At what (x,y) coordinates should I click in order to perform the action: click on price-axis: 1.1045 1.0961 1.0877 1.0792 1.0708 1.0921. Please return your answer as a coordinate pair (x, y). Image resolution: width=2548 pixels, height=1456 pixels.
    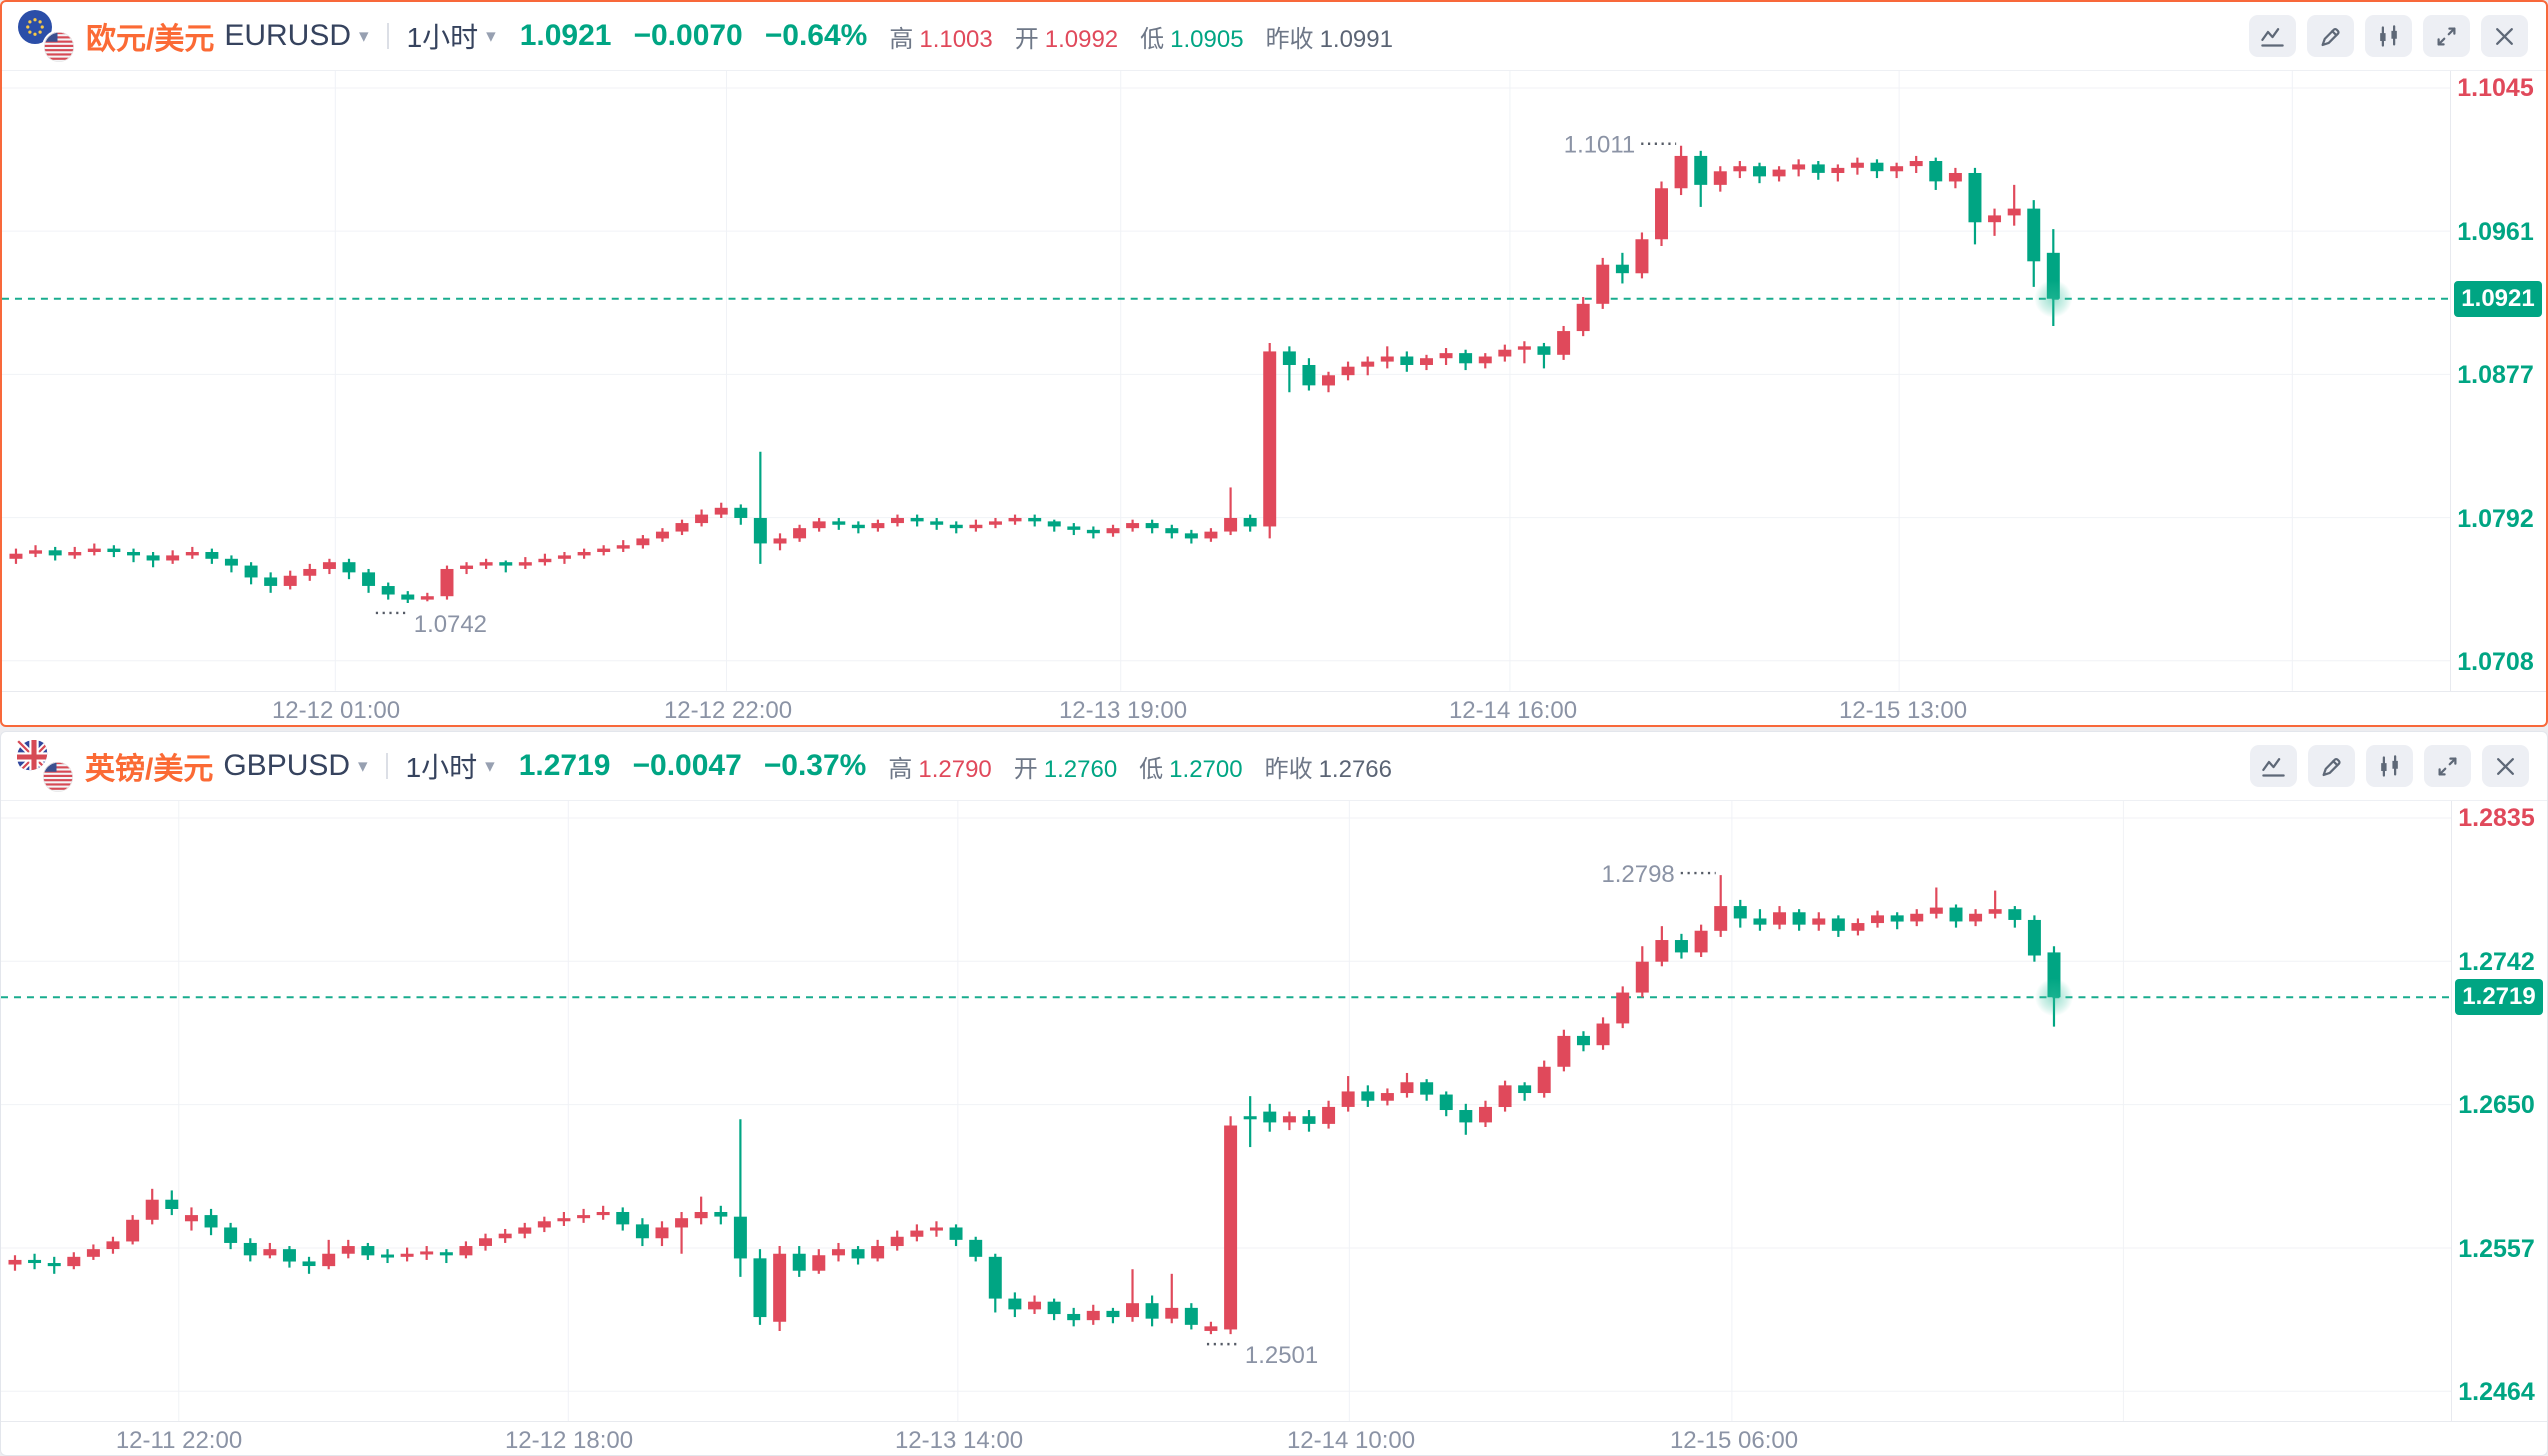
    Looking at the image, I should click on (2498, 381).